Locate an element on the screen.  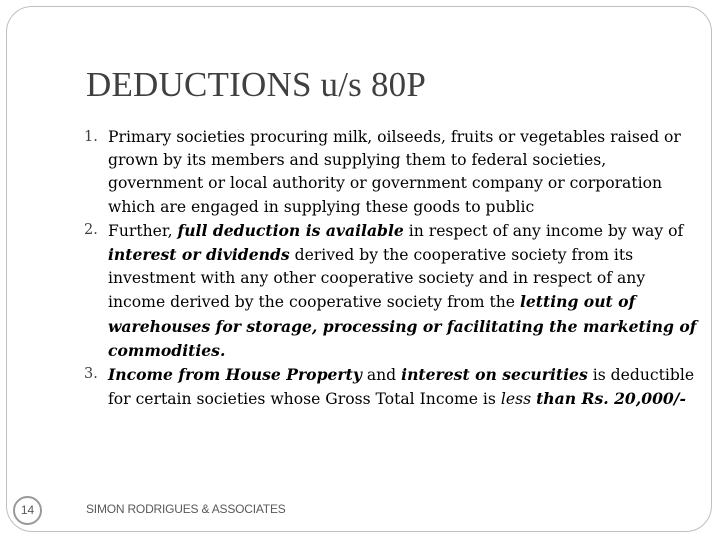
list-item-number: 3. is located at coordinates (91, 374).